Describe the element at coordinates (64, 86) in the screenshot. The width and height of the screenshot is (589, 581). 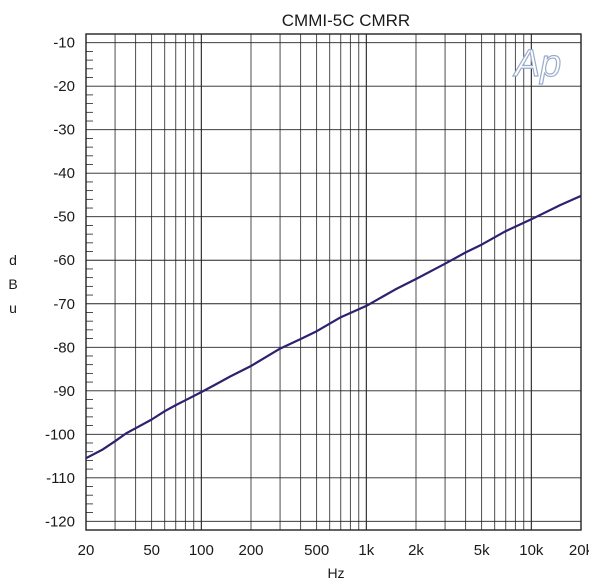
I see `y-tick-label: -20` at that location.